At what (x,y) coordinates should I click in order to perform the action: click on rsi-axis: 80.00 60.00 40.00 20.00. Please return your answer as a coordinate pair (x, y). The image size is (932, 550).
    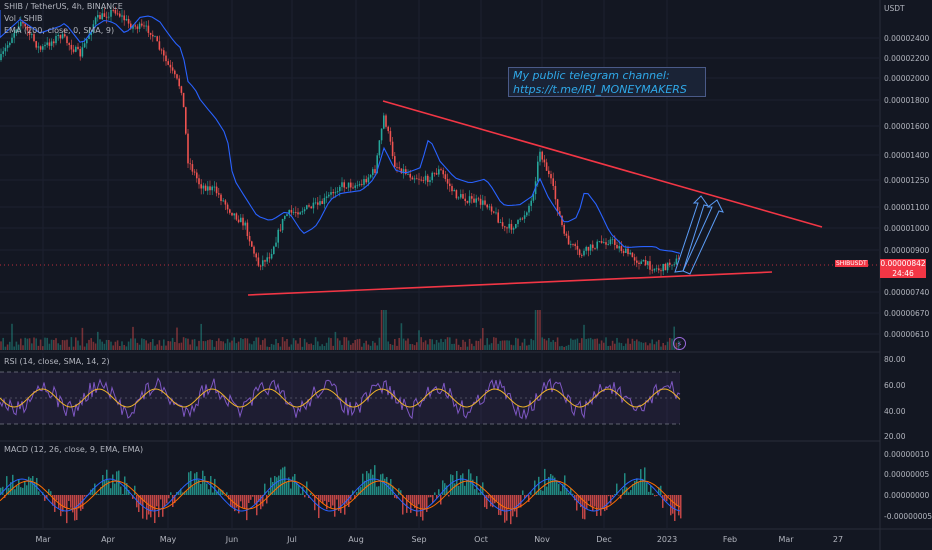
    Looking at the image, I should click on (895, 398).